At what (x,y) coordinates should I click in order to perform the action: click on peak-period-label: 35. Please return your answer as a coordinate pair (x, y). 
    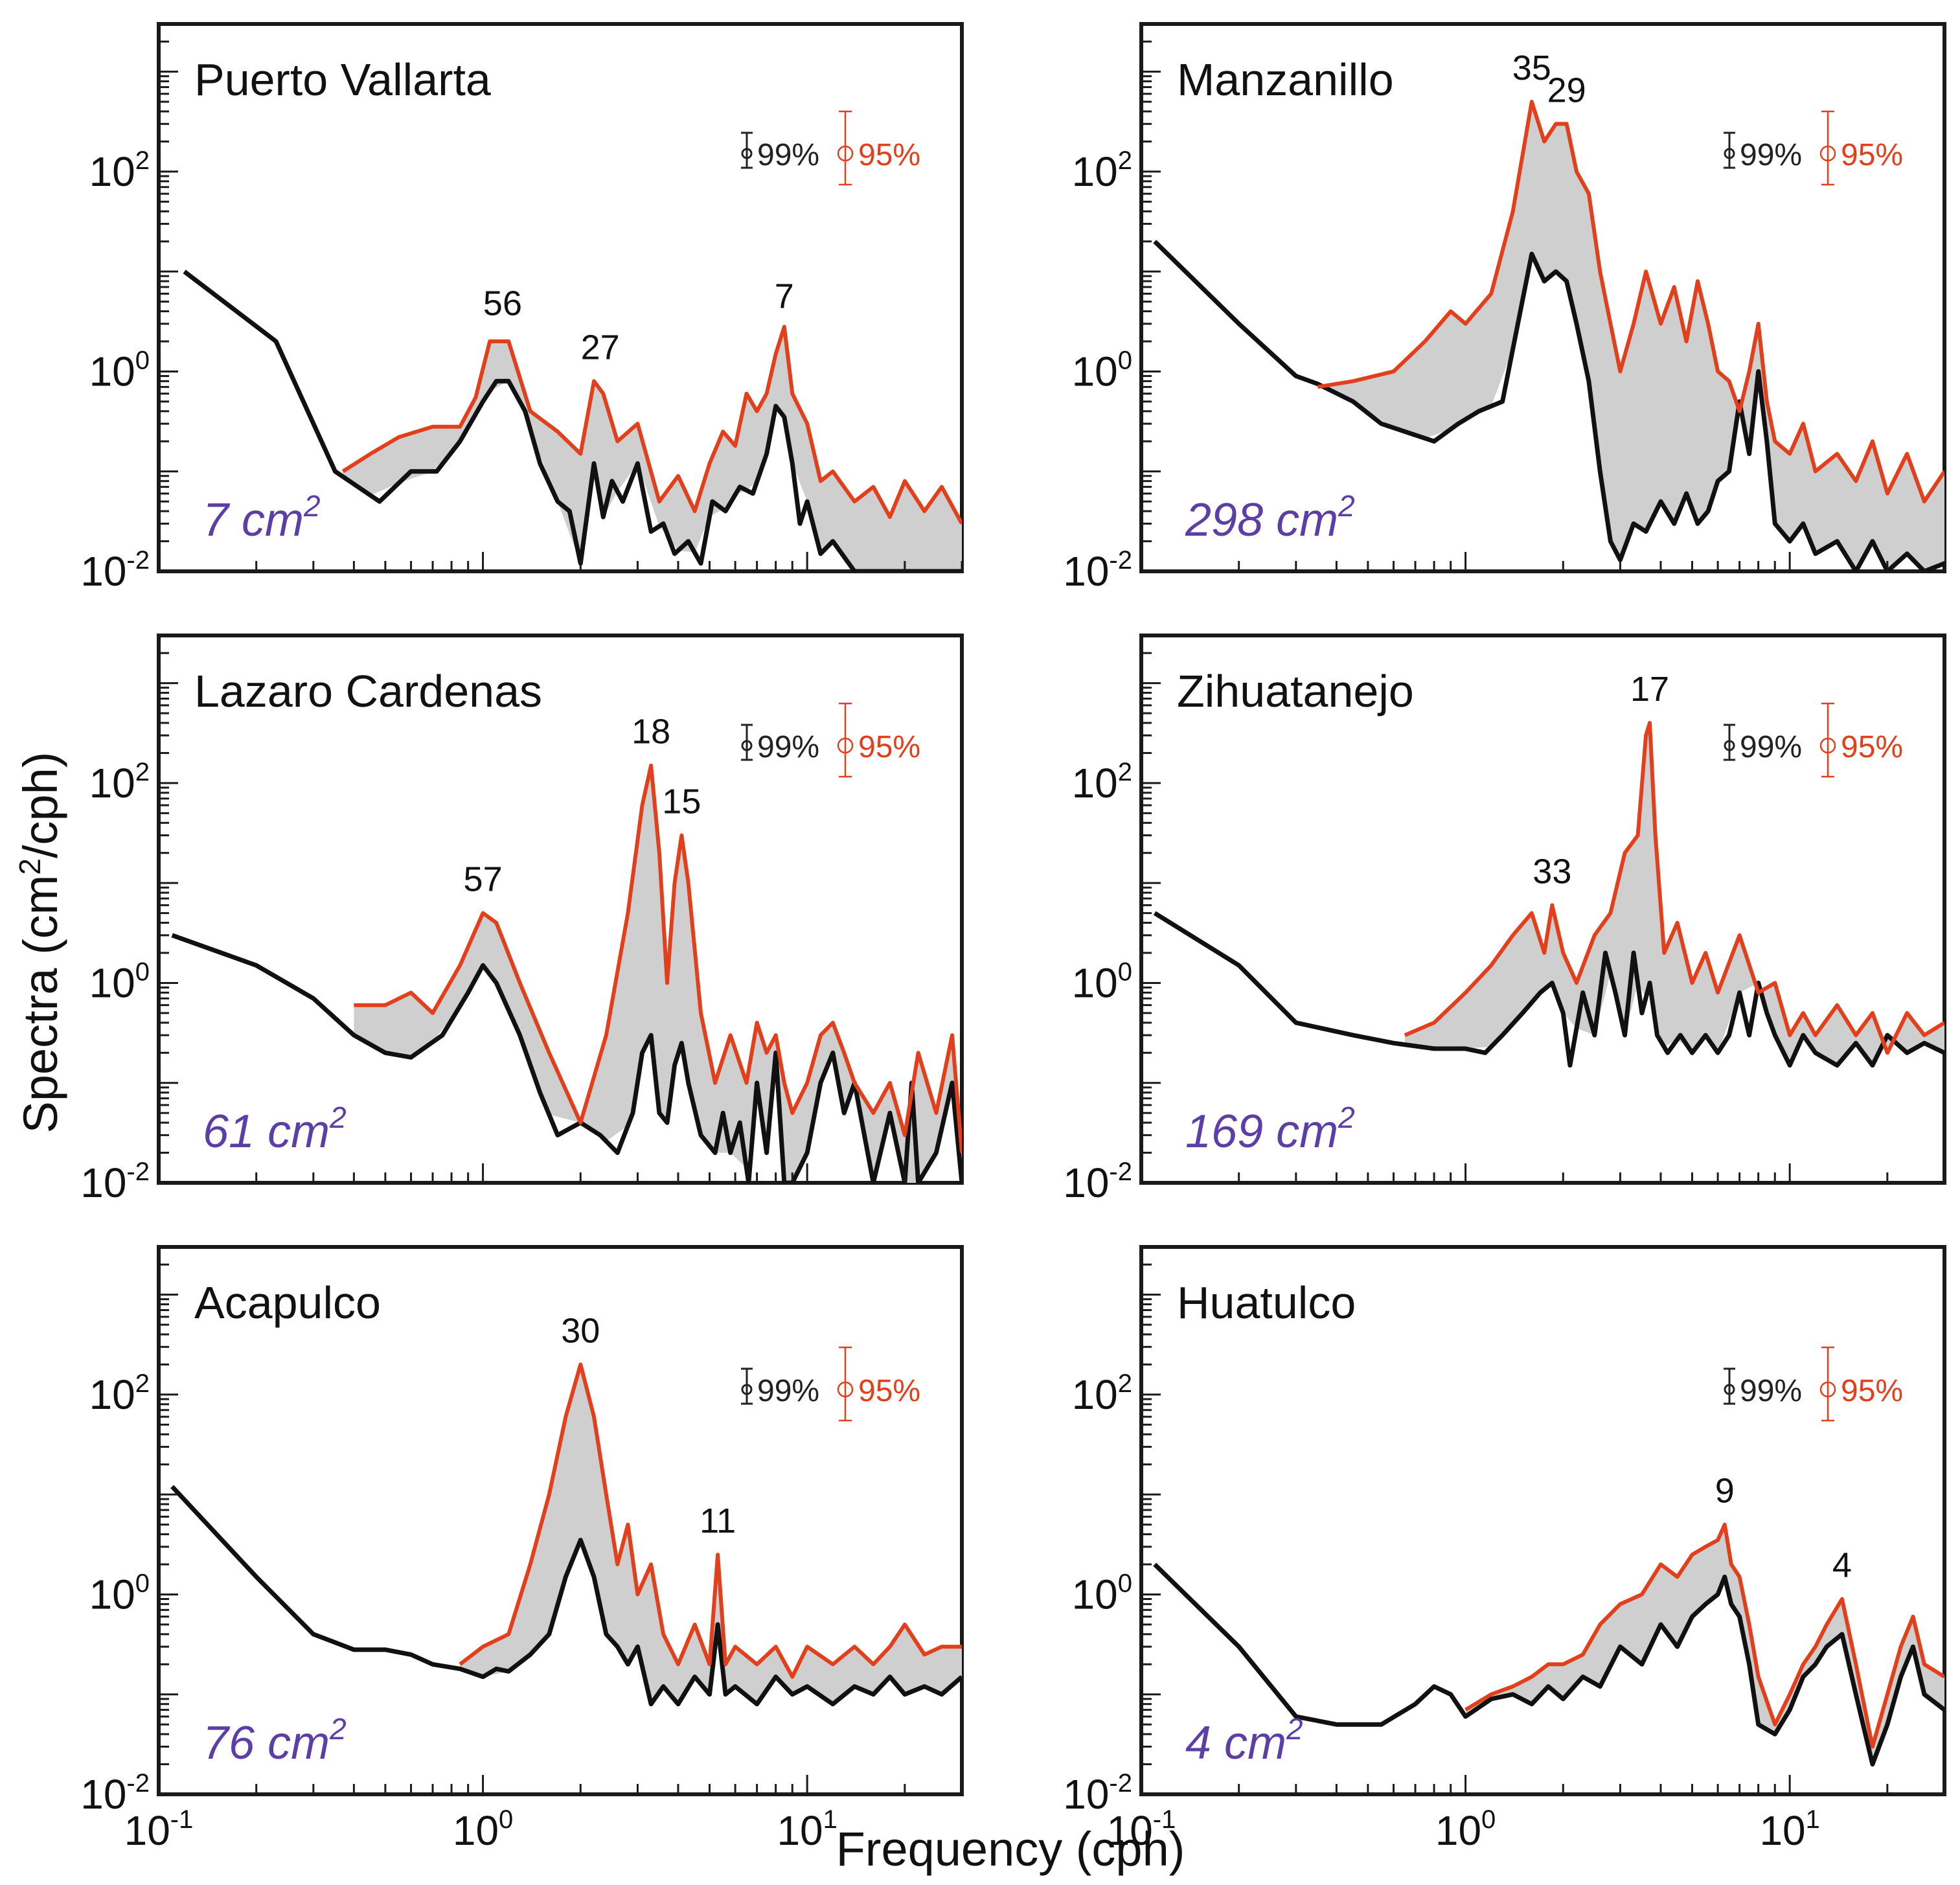
    Looking at the image, I should click on (1531, 68).